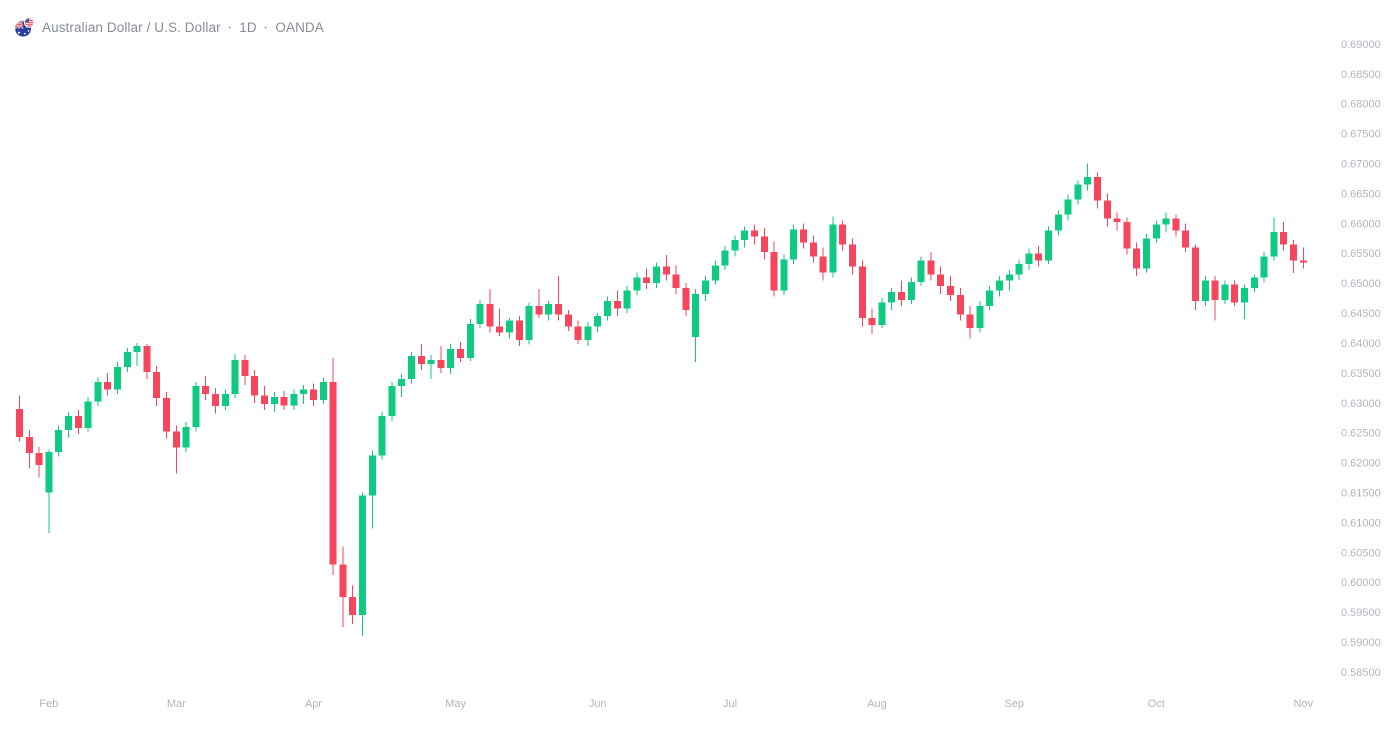 This screenshot has width=1400, height=731. What do you see at coordinates (1361, 194) in the screenshot?
I see `y-axis-price-label: 0.66500` at bounding box center [1361, 194].